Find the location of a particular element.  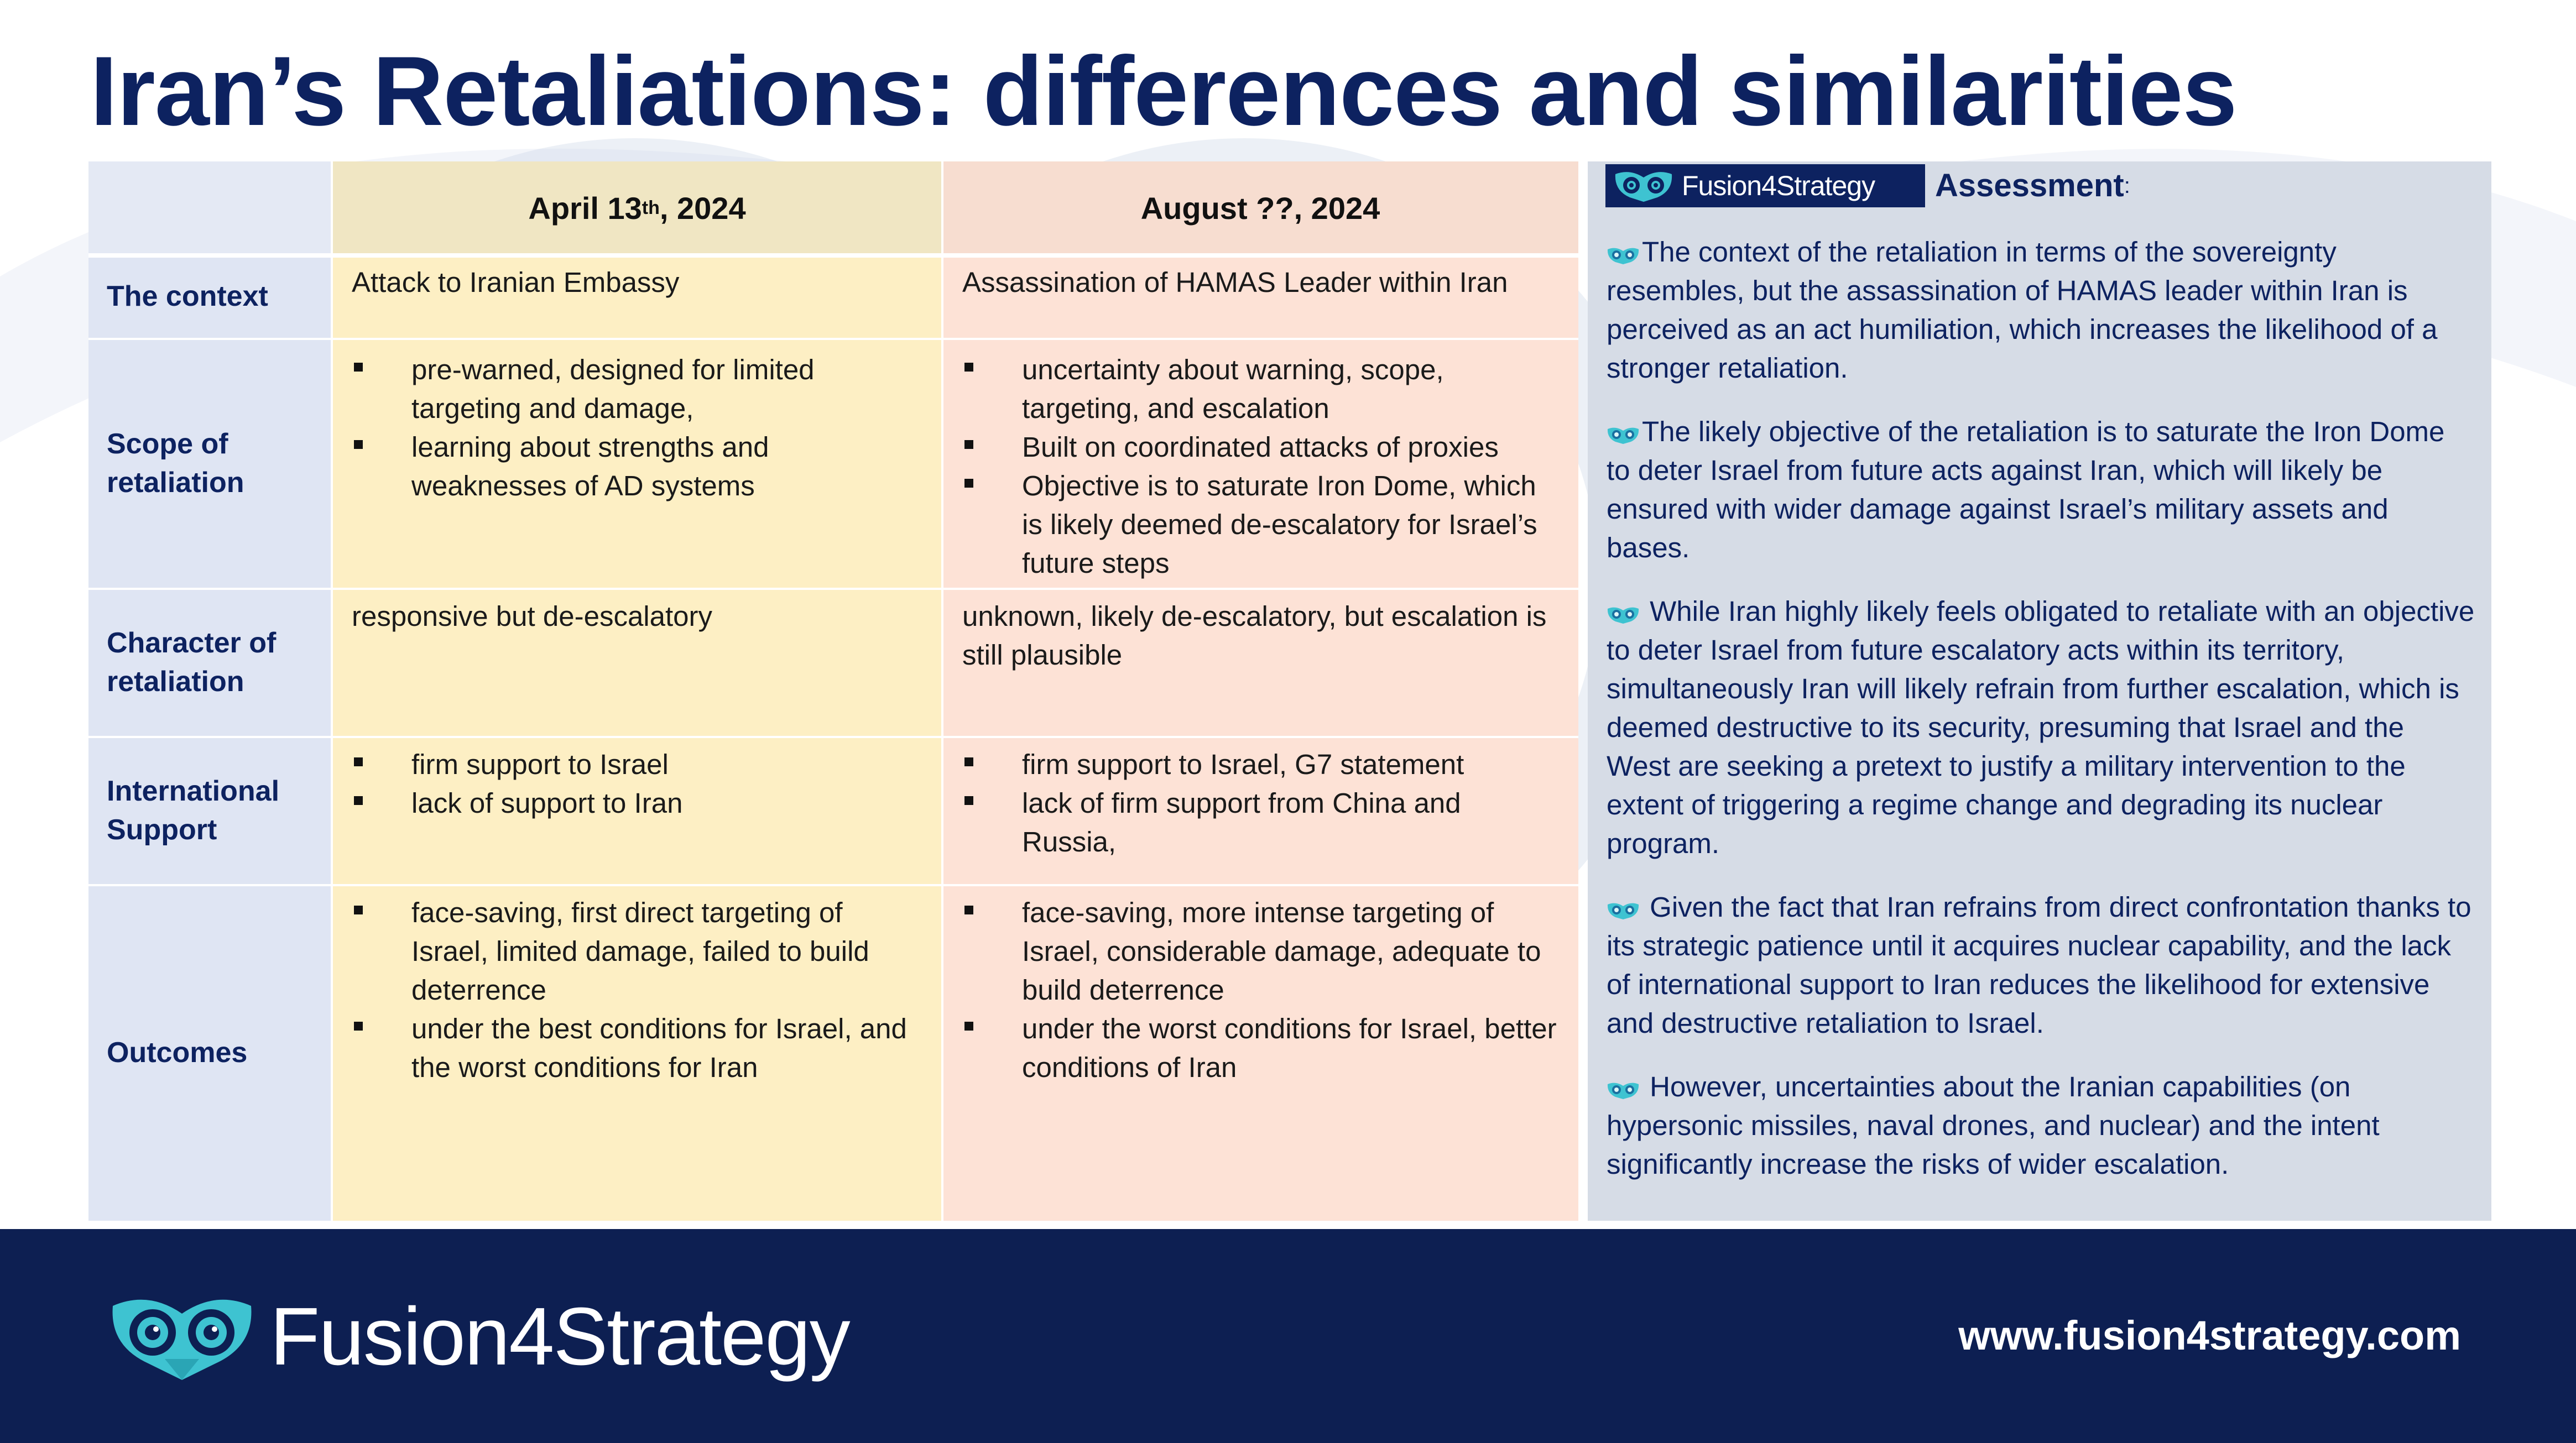

list-item: firm support to Israel, G7 statement is located at coordinates (1260, 764).